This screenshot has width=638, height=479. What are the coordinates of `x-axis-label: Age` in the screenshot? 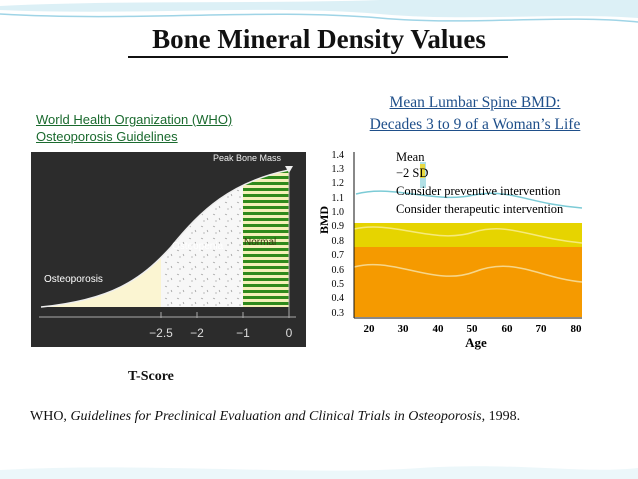 It's located at (476, 342).